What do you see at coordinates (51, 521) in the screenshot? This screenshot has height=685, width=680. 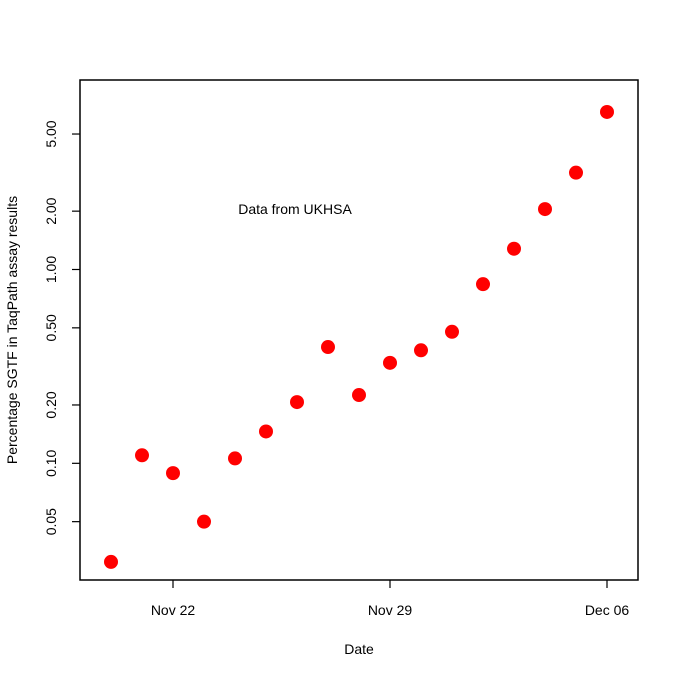 I see `y-tick-label: 0.05` at bounding box center [51, 521].